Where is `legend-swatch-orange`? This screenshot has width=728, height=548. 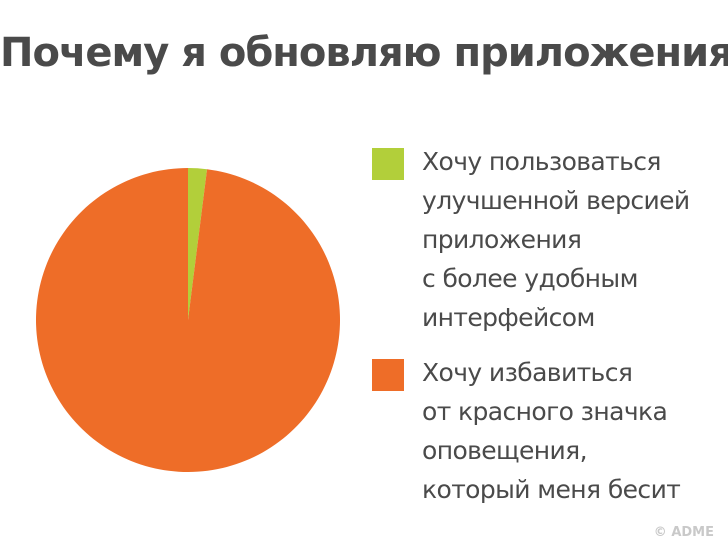
legend-swatch-orange is located at coordinates (388, 375).